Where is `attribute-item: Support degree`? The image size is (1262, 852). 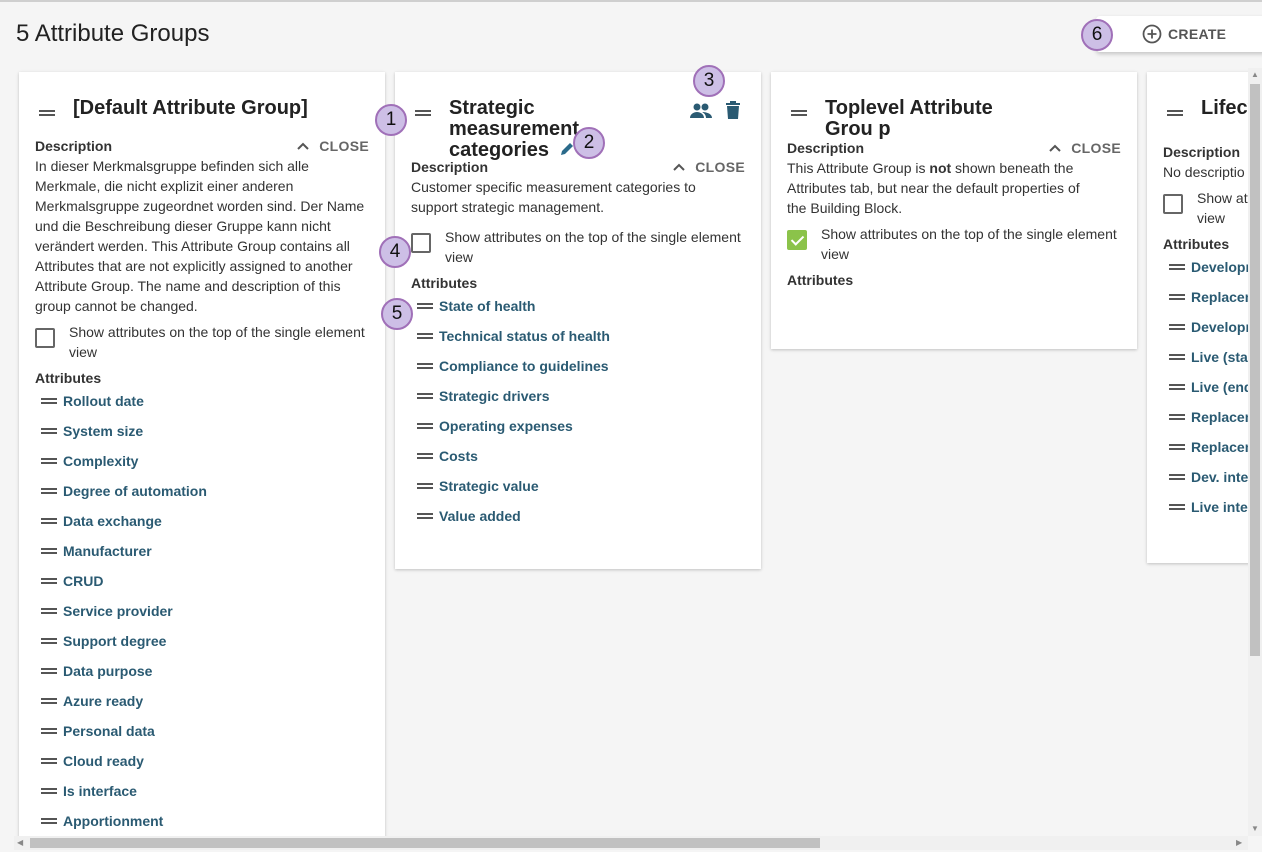
attribute-item: Support degree is located at coordinates (202, 641).